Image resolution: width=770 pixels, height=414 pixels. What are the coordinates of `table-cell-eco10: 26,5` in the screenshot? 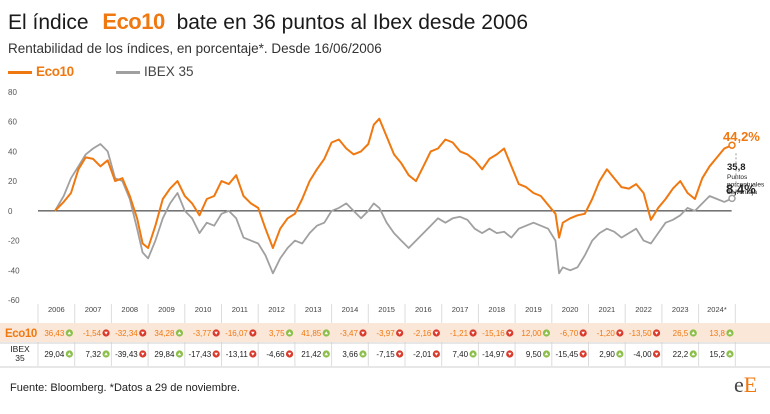 It's located at (681, 333).